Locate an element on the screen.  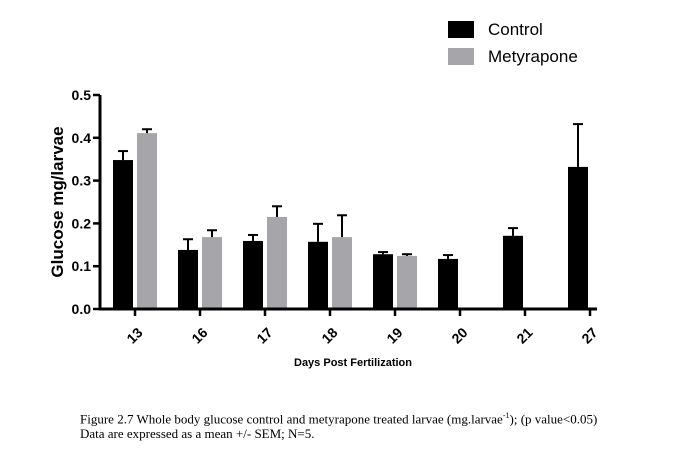
legend-item-control: Control is located at coordinates (513, 29).